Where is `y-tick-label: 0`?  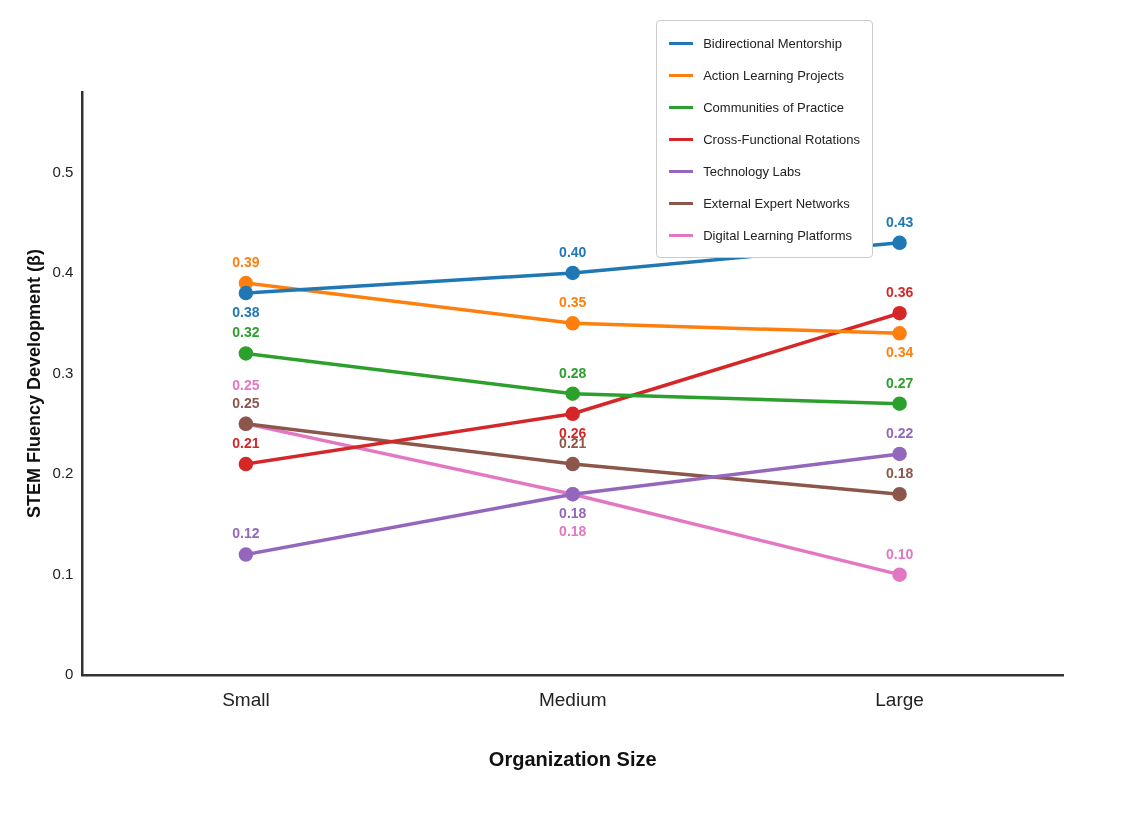 y-tick-label: 0 is located at coordinates (69, 674).